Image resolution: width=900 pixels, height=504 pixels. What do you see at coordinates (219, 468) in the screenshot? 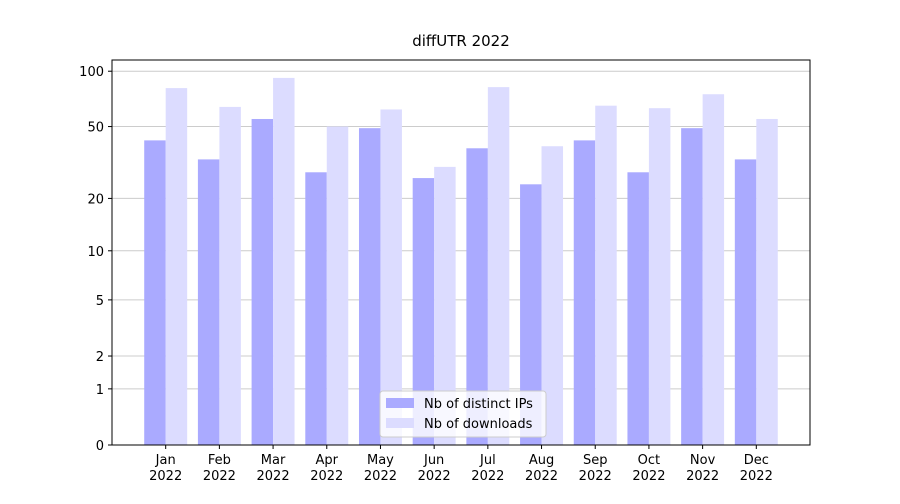
I see `x-tick-label: Feb 2022` at bounding box center [219, 468].